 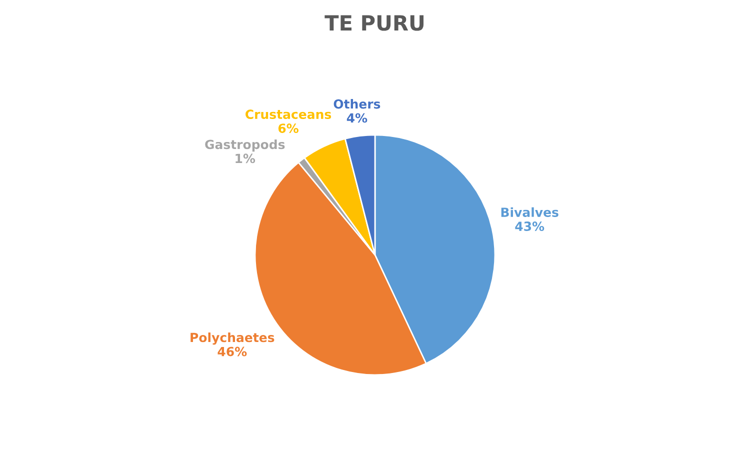 What do you see at coordinates (529, 212) in the screenshot?
I see `slice-label: Bivalves` at bounding box center [529, 212].